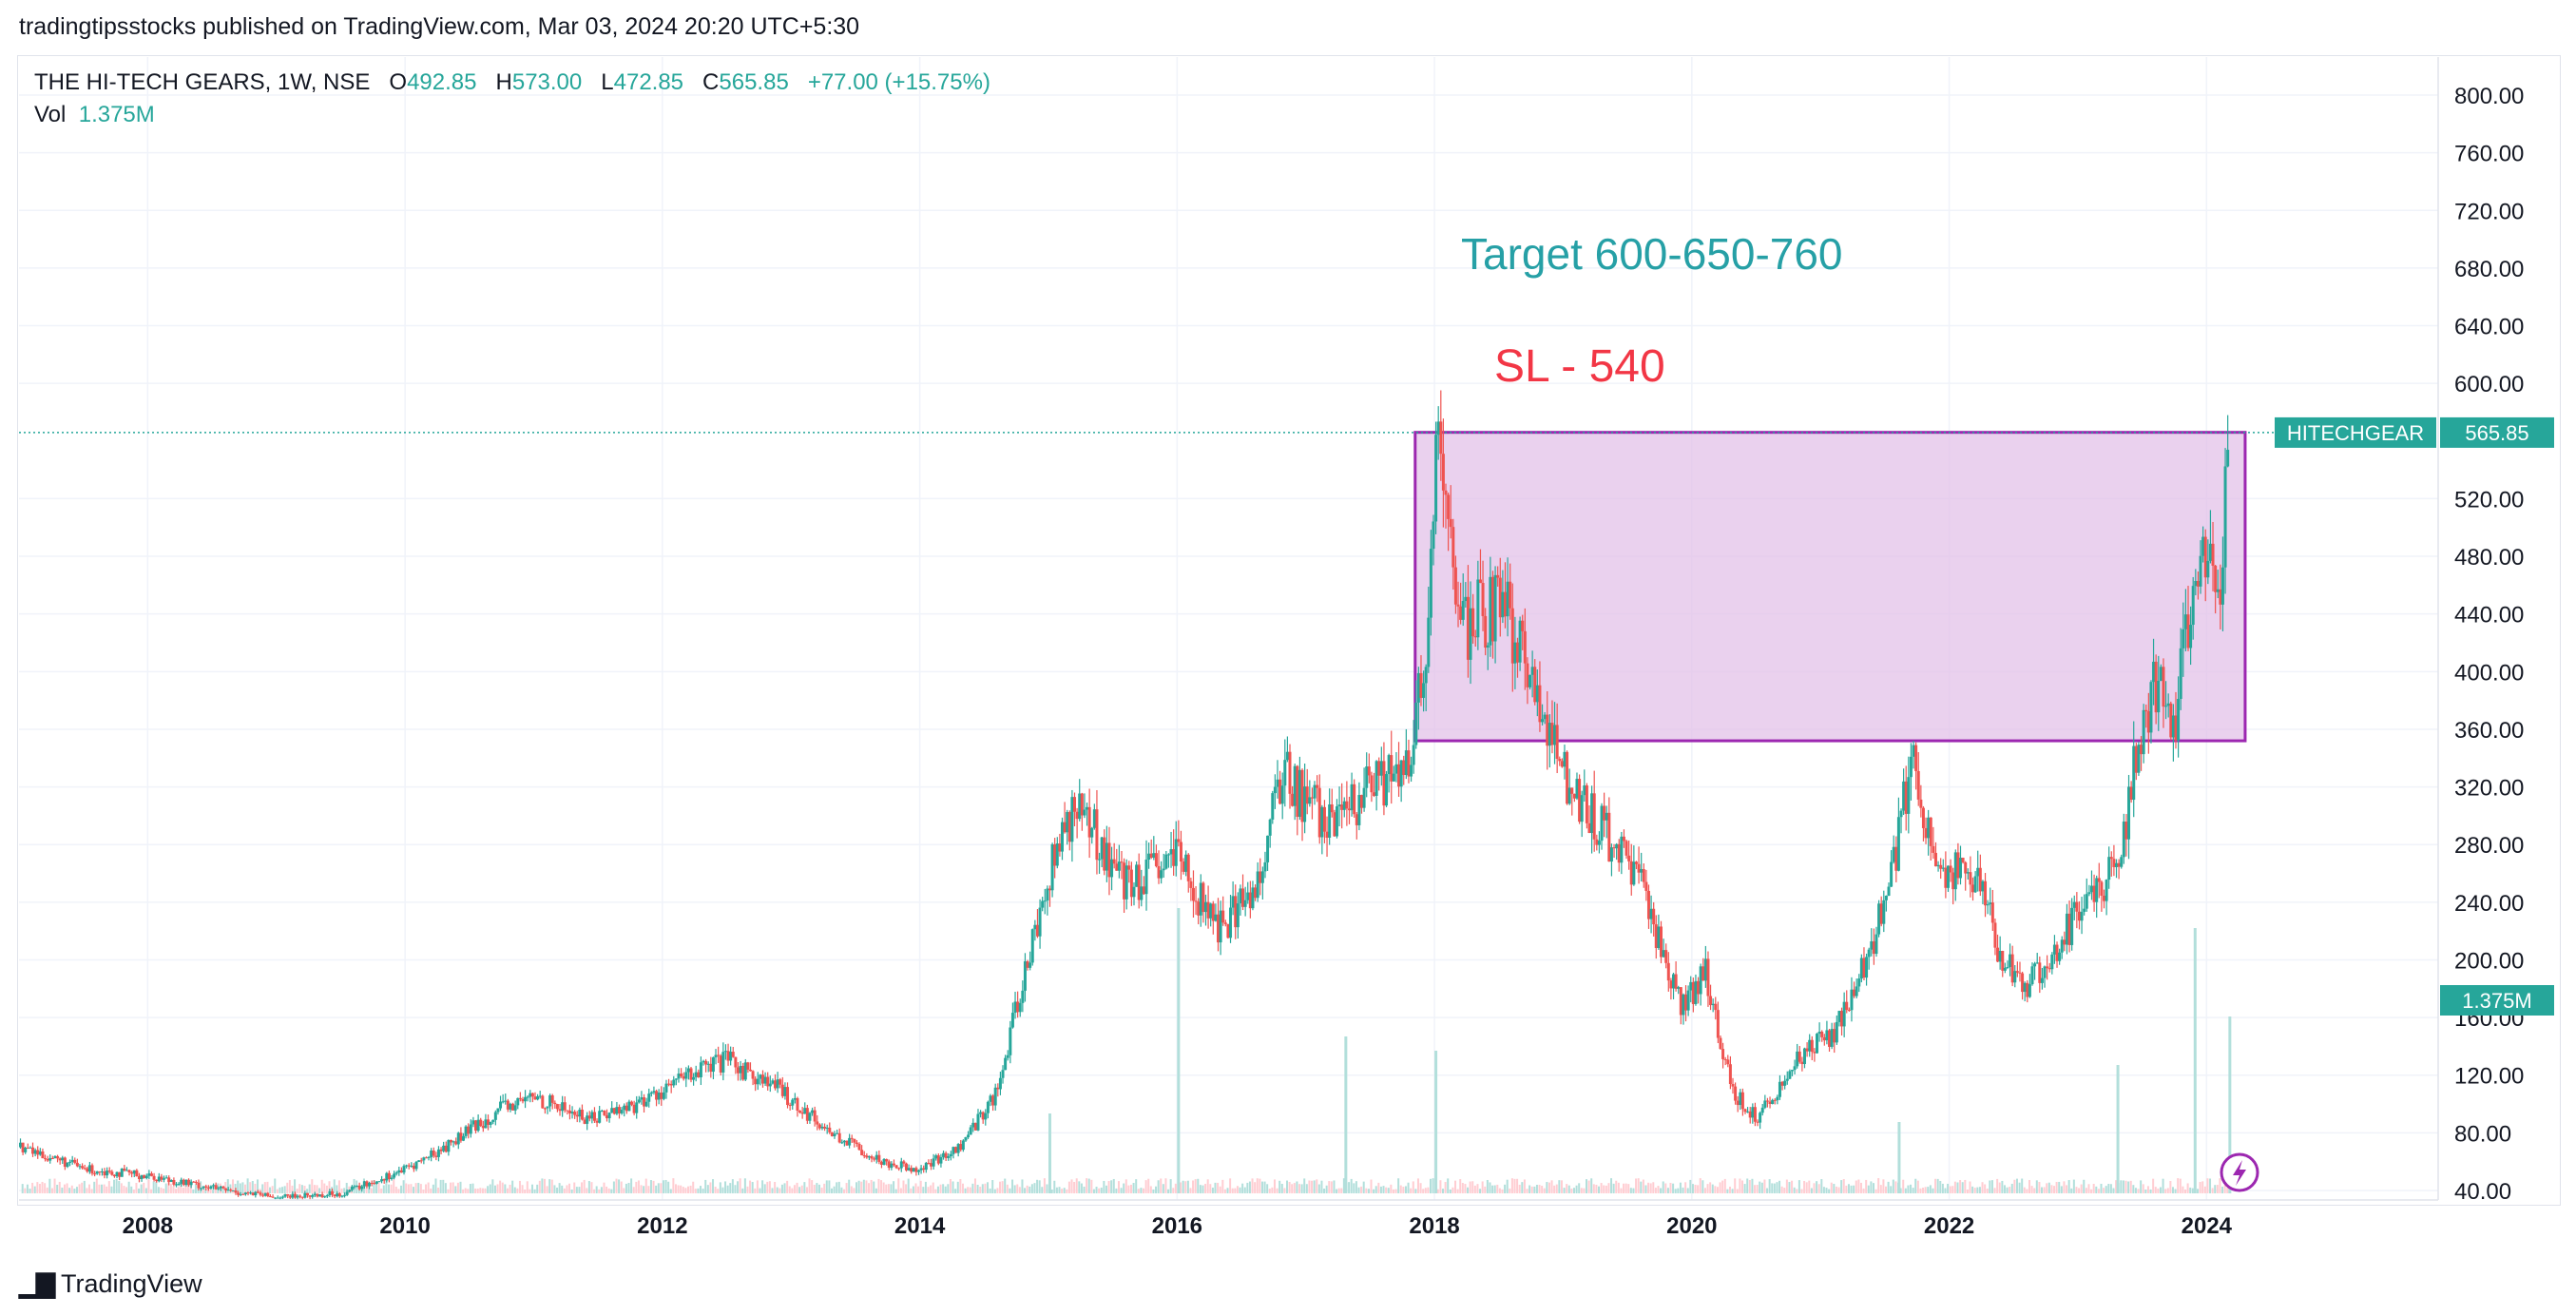 The width and height of the screenshot is (2576, 1316). What do you see at coordinates (148, 1226) in the screenshot?
I see `time-tick-label: 2008` at bounding box center [148, 1226].